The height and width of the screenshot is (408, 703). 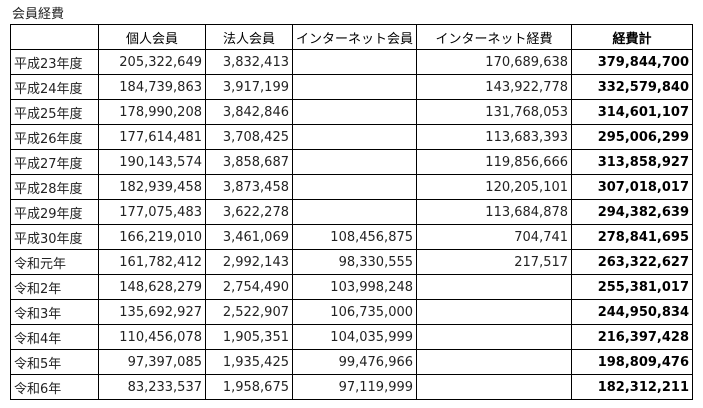 What do you see at coordinates (632, 287) in the screenshot?
I see `total-cell: 255,381,017` at bounding box center [632, 287].